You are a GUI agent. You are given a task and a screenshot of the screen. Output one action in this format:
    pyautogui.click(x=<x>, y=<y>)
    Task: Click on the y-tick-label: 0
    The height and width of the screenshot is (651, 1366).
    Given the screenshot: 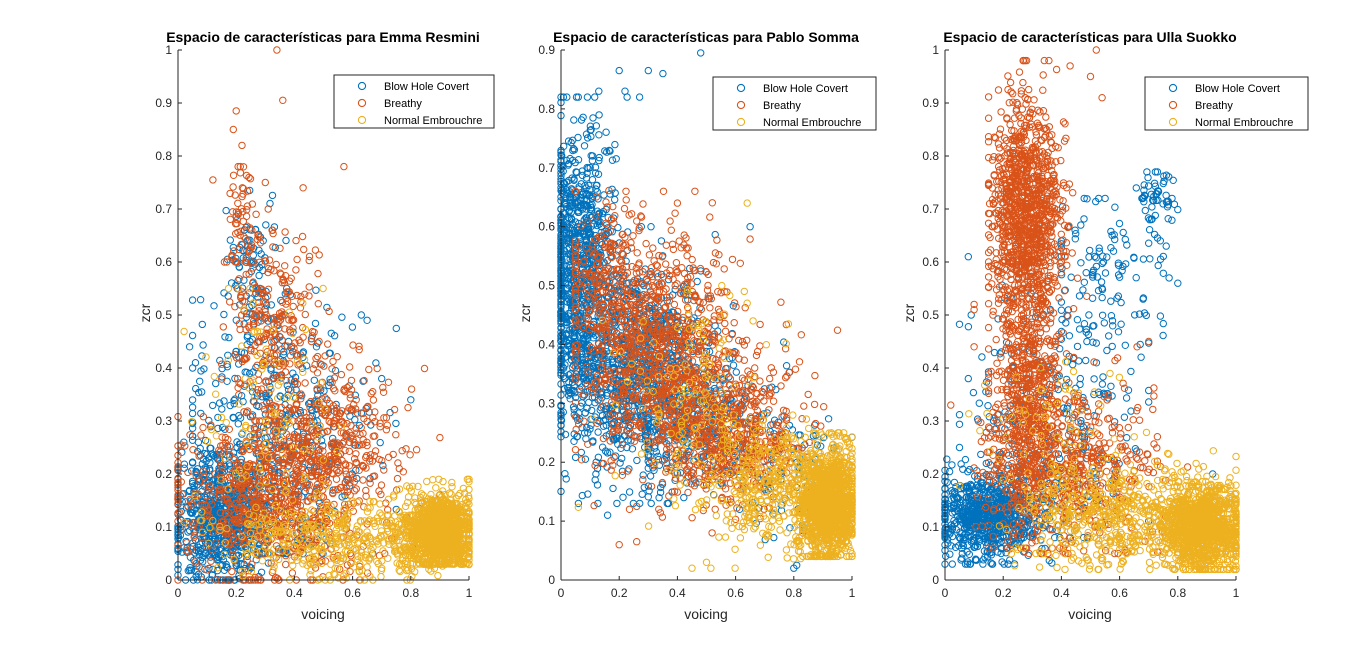 What is the action you would take?
    pyautogui.click(x=168, y=580)
    